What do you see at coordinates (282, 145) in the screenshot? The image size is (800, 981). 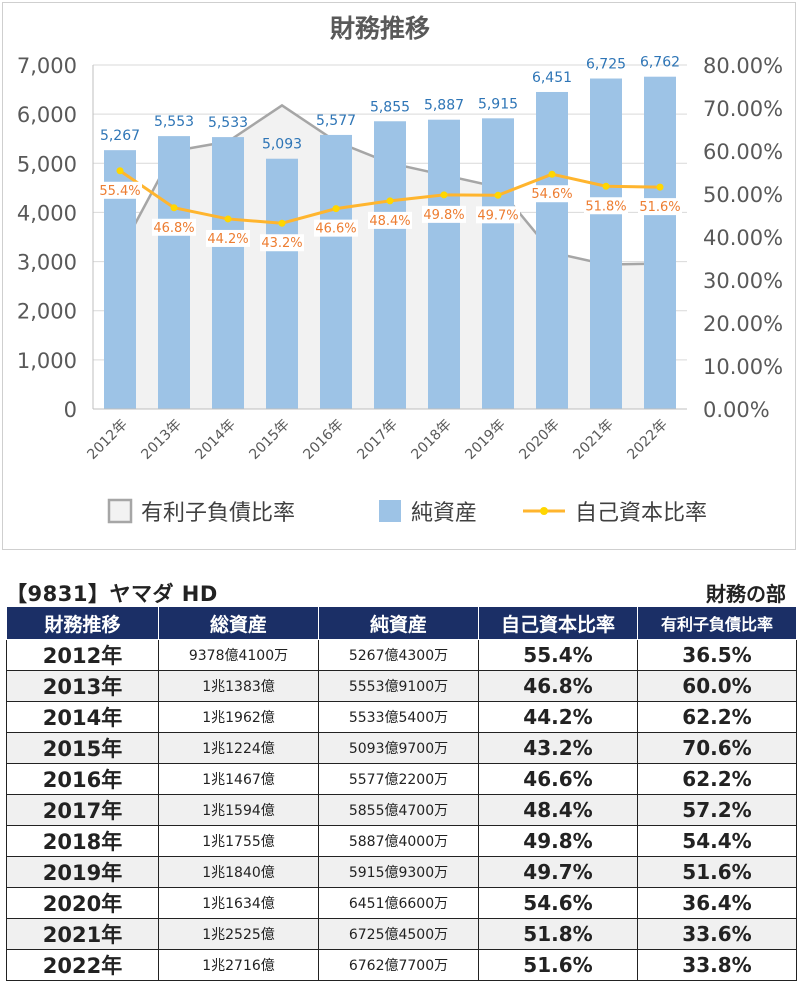 I see `net-assets-data-label: 5,093` at bounding box center [282, 145].